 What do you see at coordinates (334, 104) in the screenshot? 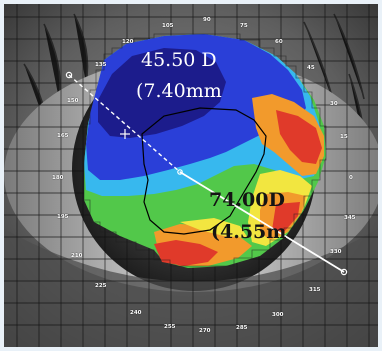
I see `degree-label: 30` at bounding box center [334, 104].